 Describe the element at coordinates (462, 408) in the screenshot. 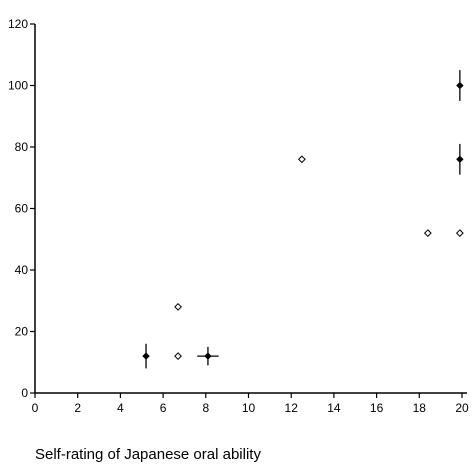

I see `x-tick-label: 20` at that location.